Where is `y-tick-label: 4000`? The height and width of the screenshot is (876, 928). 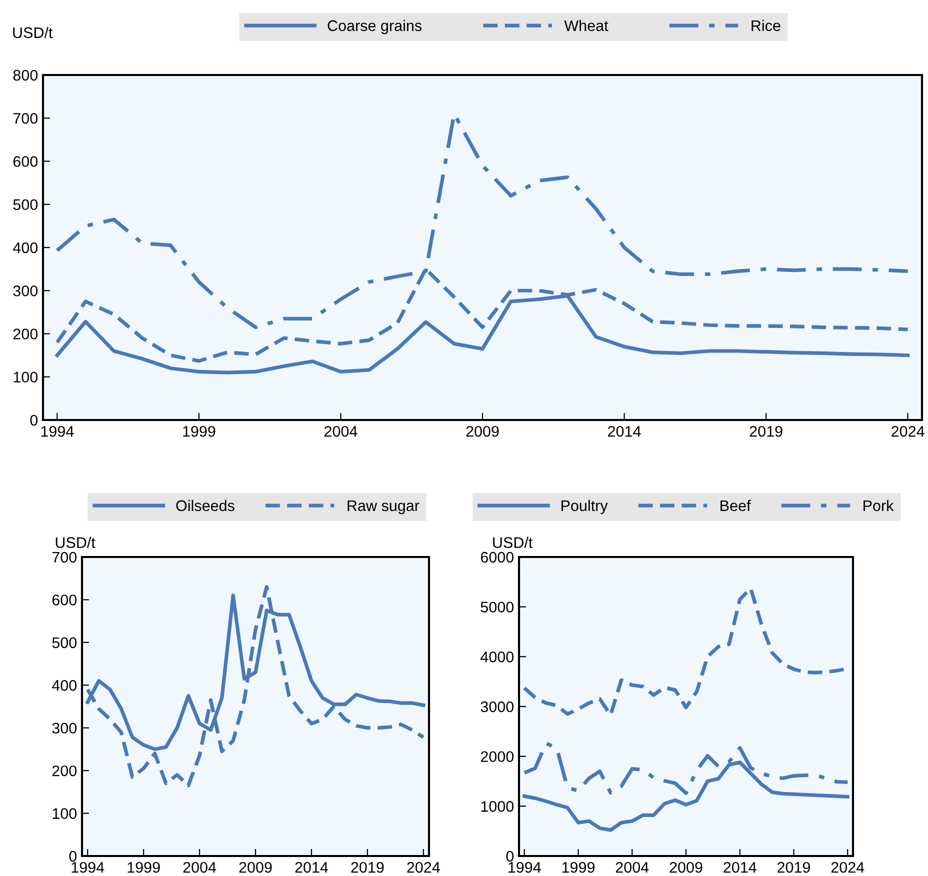
y-tick-label: 4000 is located at coordinates (497, 657).